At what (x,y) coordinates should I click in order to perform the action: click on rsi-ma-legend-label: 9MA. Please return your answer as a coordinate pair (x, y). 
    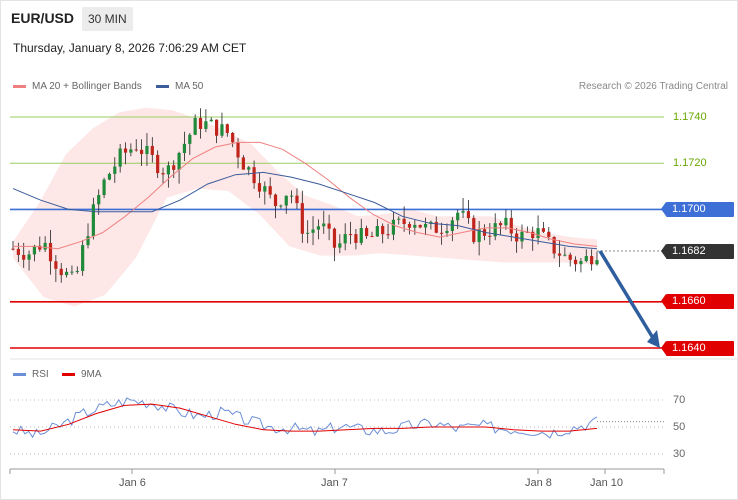
    Looking at the image, I should click on (91, 374).